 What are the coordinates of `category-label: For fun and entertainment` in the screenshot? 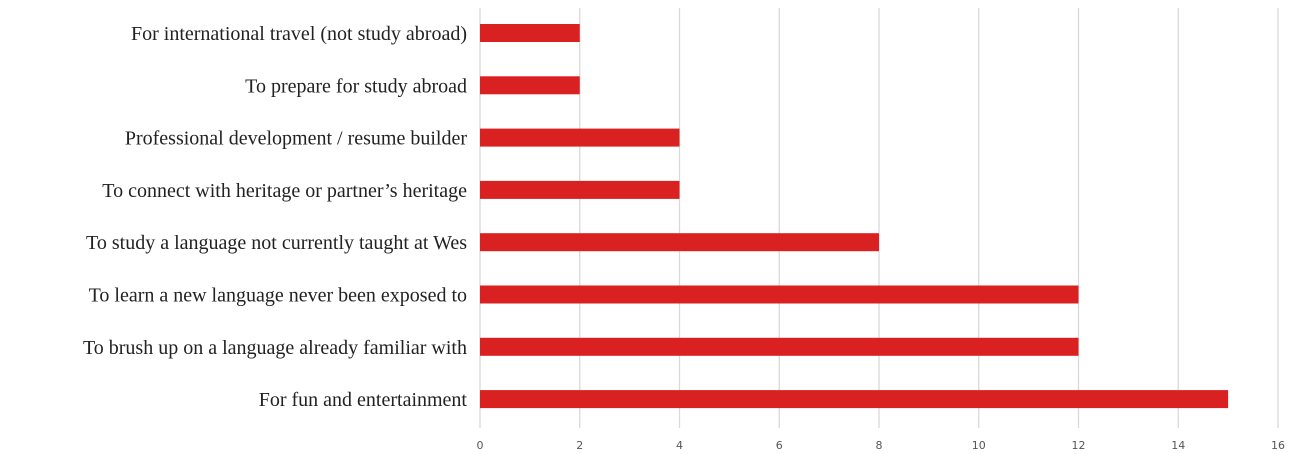 It's located at (363, 400).